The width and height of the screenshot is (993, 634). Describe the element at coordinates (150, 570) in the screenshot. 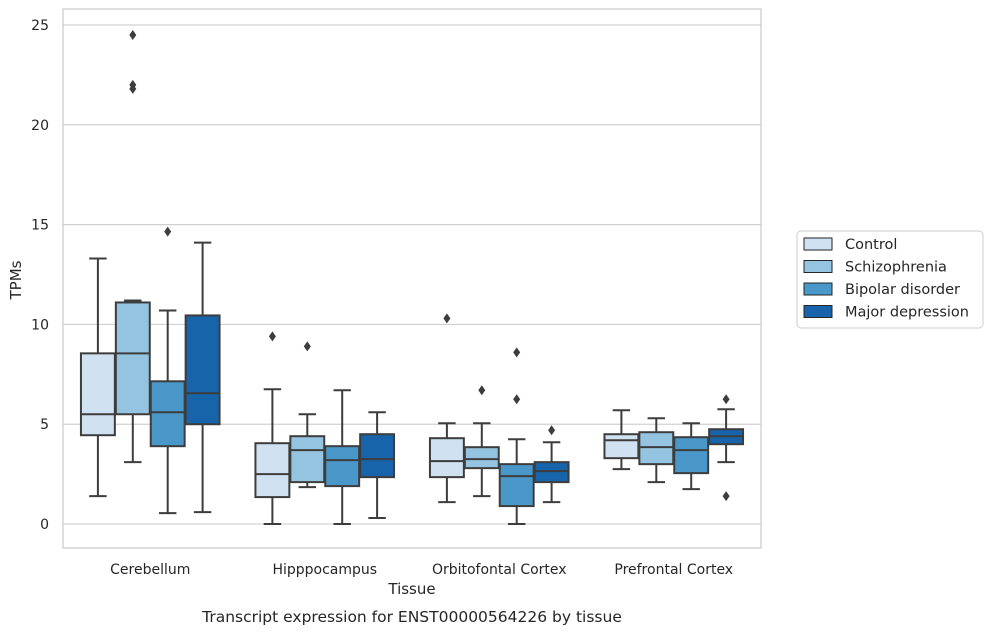

I see `x-tick-label: Cerebellum` at that location.